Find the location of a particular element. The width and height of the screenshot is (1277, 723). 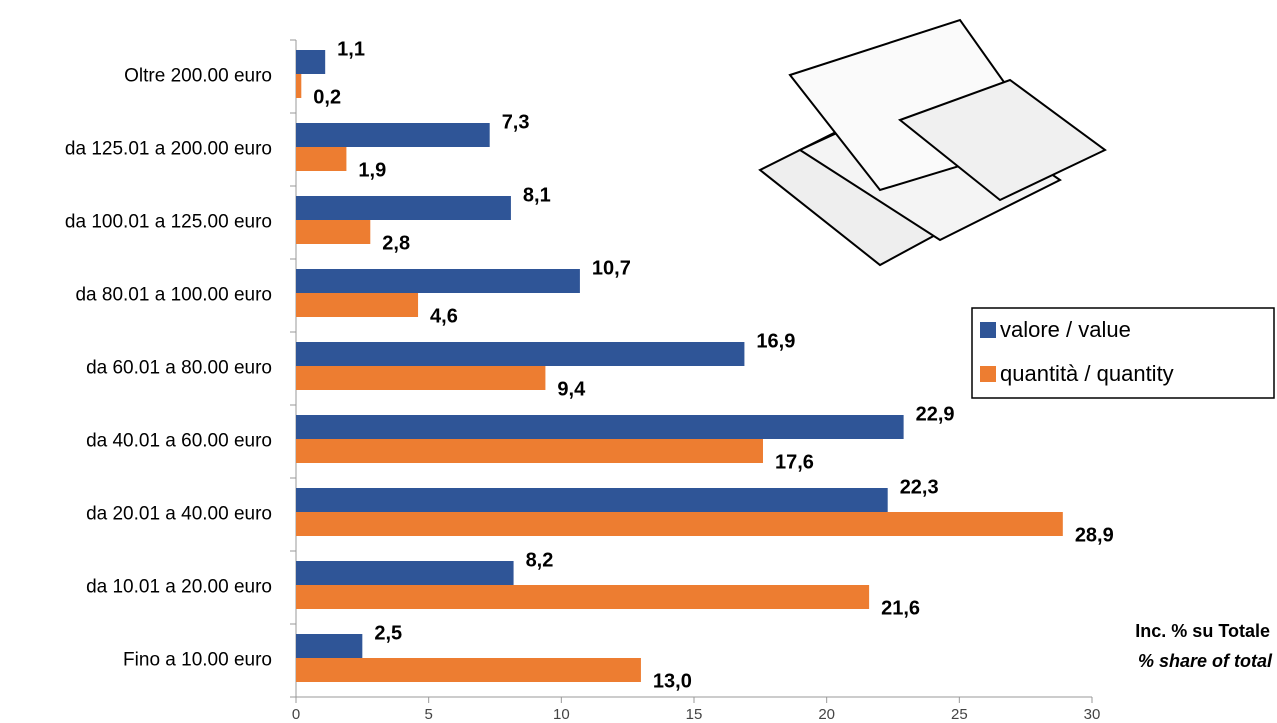

value-label: 13,0 is located at coordinates (672, 681).